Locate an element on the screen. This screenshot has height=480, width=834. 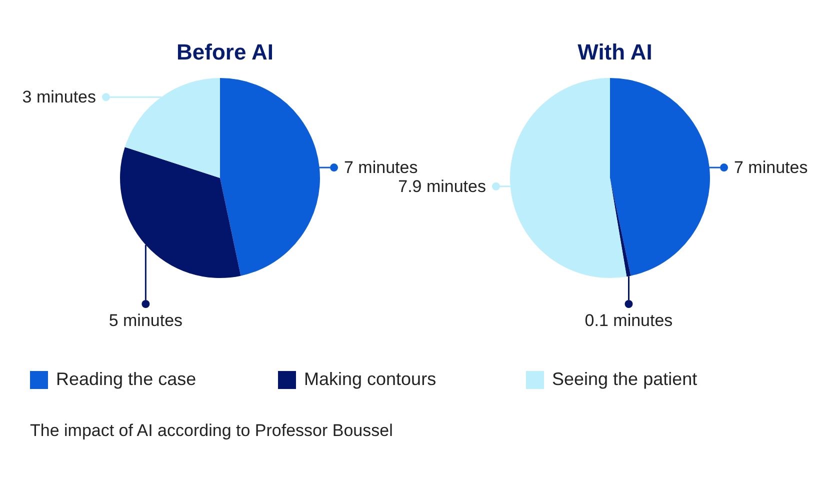
legend-label: Making contours is located at coordinates (370, 379).